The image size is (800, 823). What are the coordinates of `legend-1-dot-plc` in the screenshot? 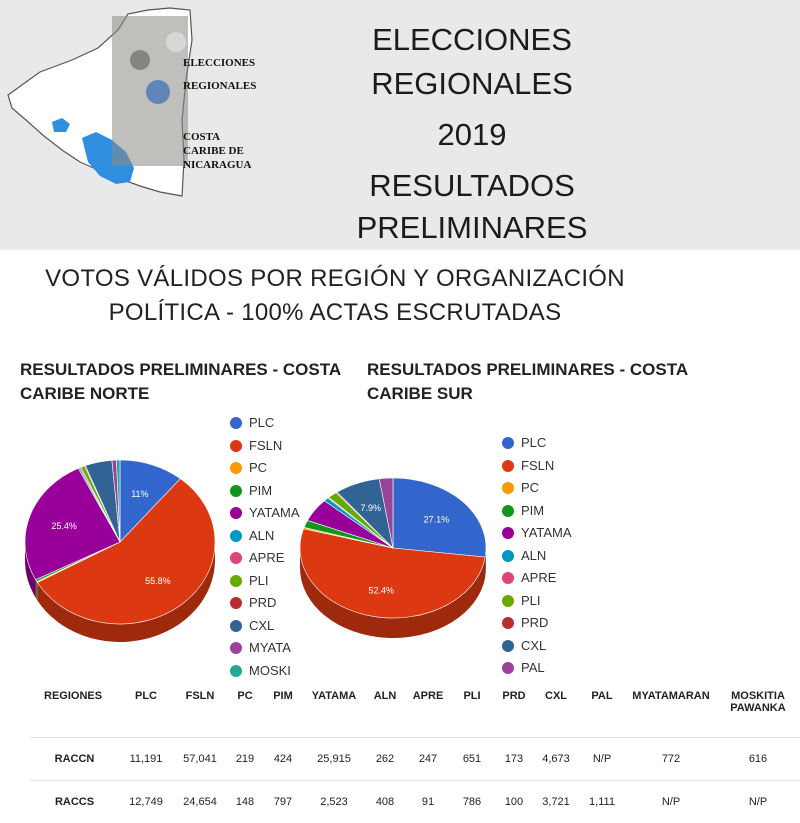 It's located at (508, 443).